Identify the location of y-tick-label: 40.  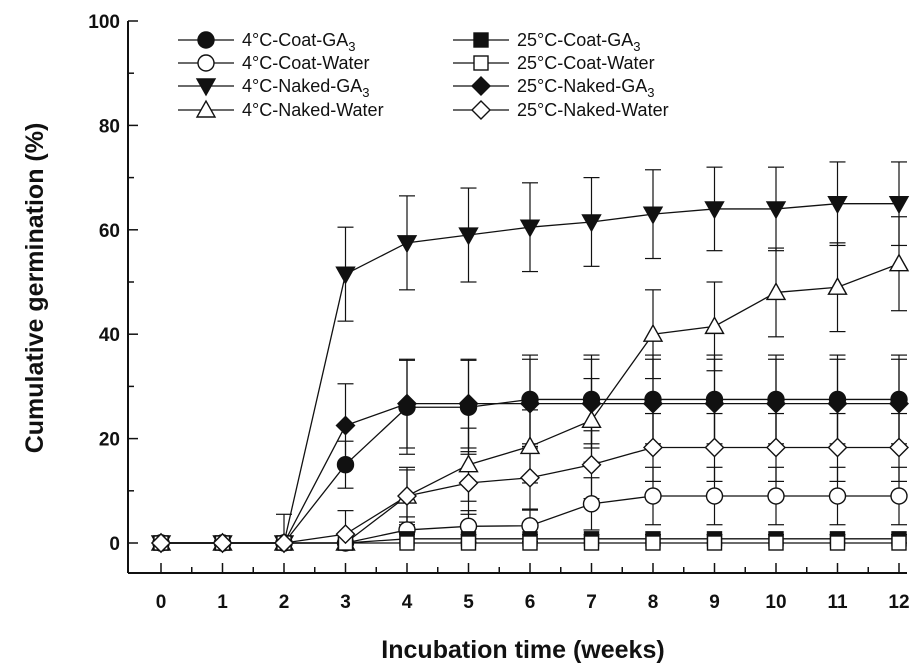
(109, 335).